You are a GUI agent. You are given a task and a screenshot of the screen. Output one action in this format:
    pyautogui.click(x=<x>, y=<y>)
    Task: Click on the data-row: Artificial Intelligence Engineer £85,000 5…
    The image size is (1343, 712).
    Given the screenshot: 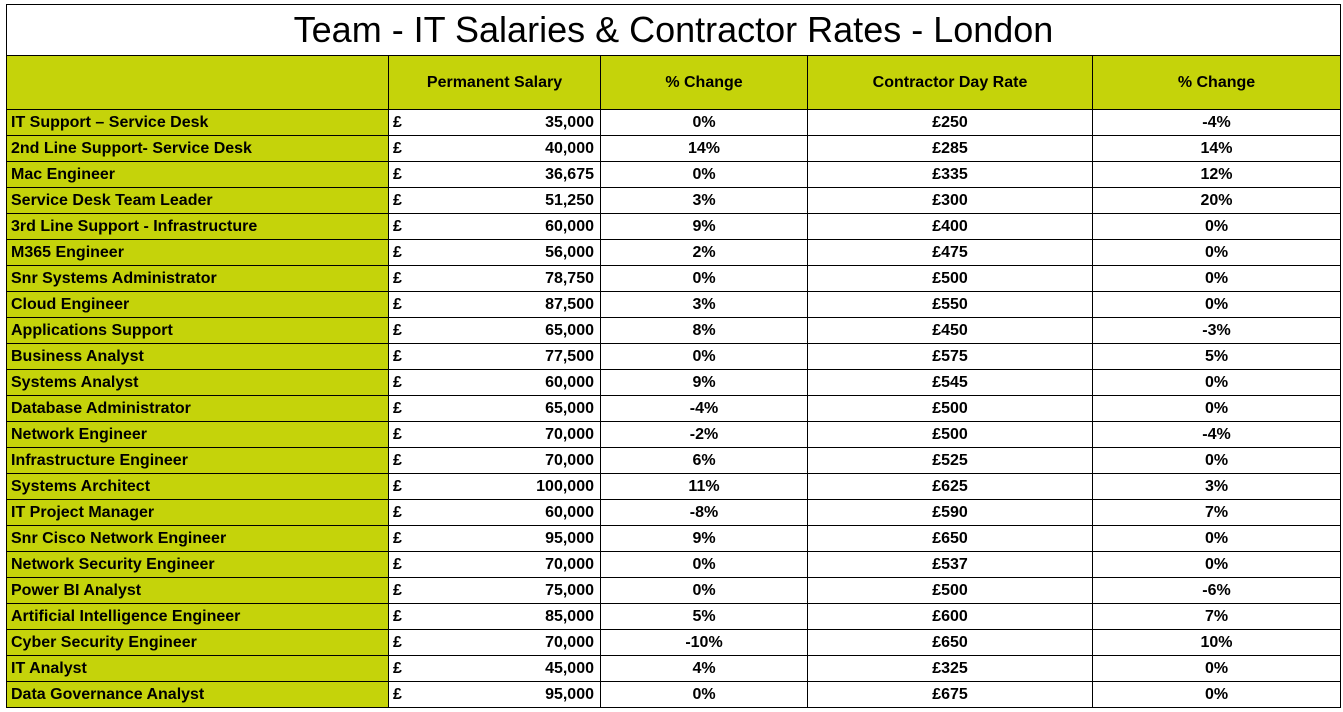 What is the action you would take?
    pyautogui.click(x=674, y=616)
    